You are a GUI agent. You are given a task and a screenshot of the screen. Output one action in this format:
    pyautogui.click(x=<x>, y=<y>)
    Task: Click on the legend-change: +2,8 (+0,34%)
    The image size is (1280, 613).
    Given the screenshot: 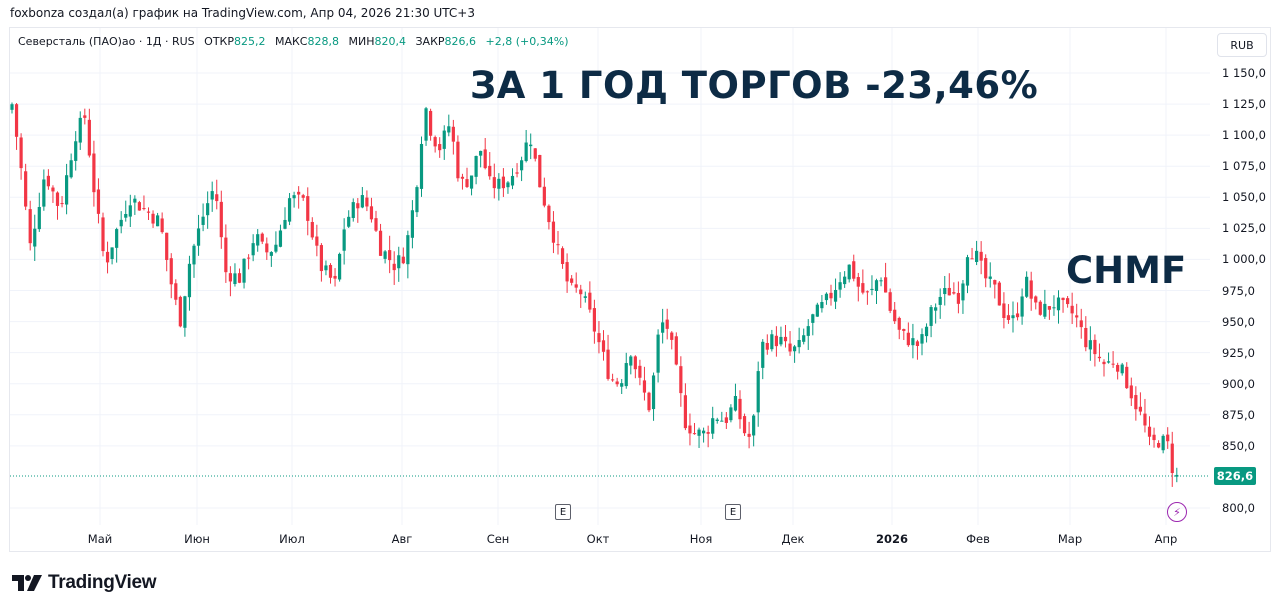 What is the action you would take?
    pyautogui.click(x=527, y=41)
    